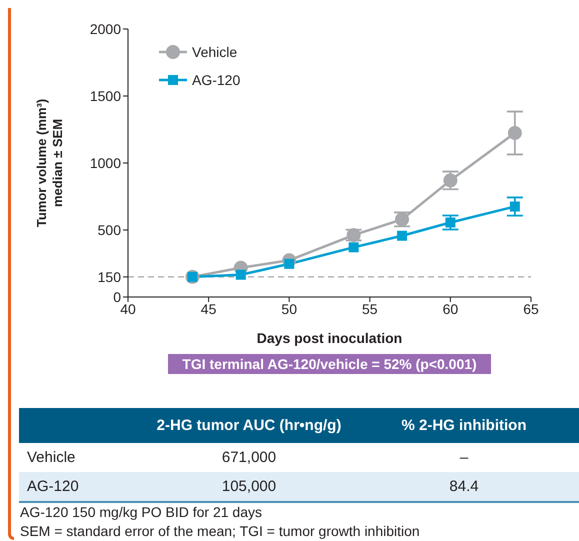 Image resolution: width=579 pixels, height=541 pixels. What do you see at coordinates (106, 28) in the screenshot?
I see `y-tick-label: 2000` at bounding box center [106, 28].